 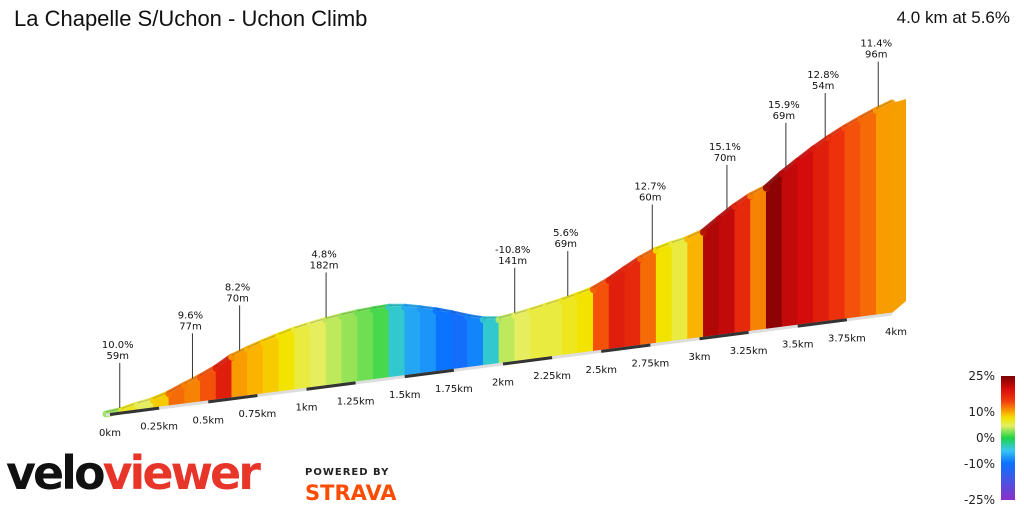 I want to click on annotation-gradient: 12.8%, so click(x=823, y=75).